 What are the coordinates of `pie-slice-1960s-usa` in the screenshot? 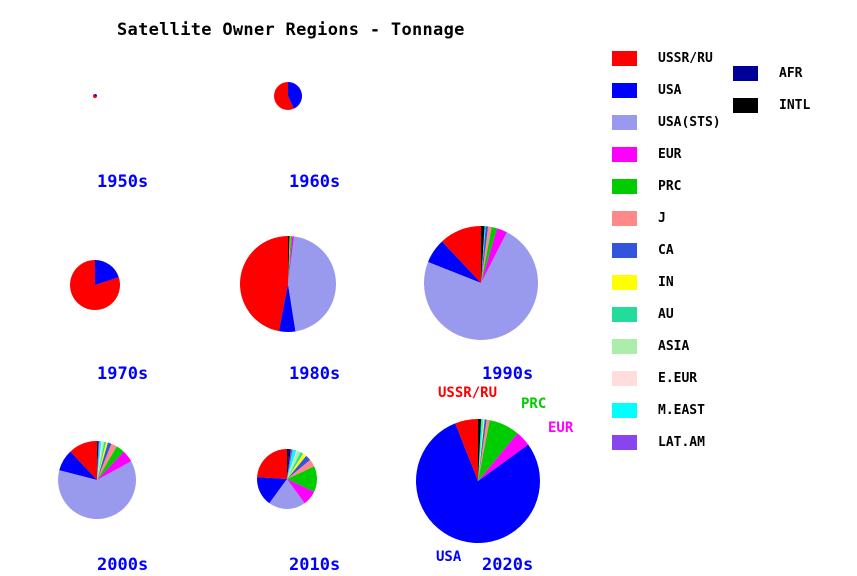 It's located at (295, 95).